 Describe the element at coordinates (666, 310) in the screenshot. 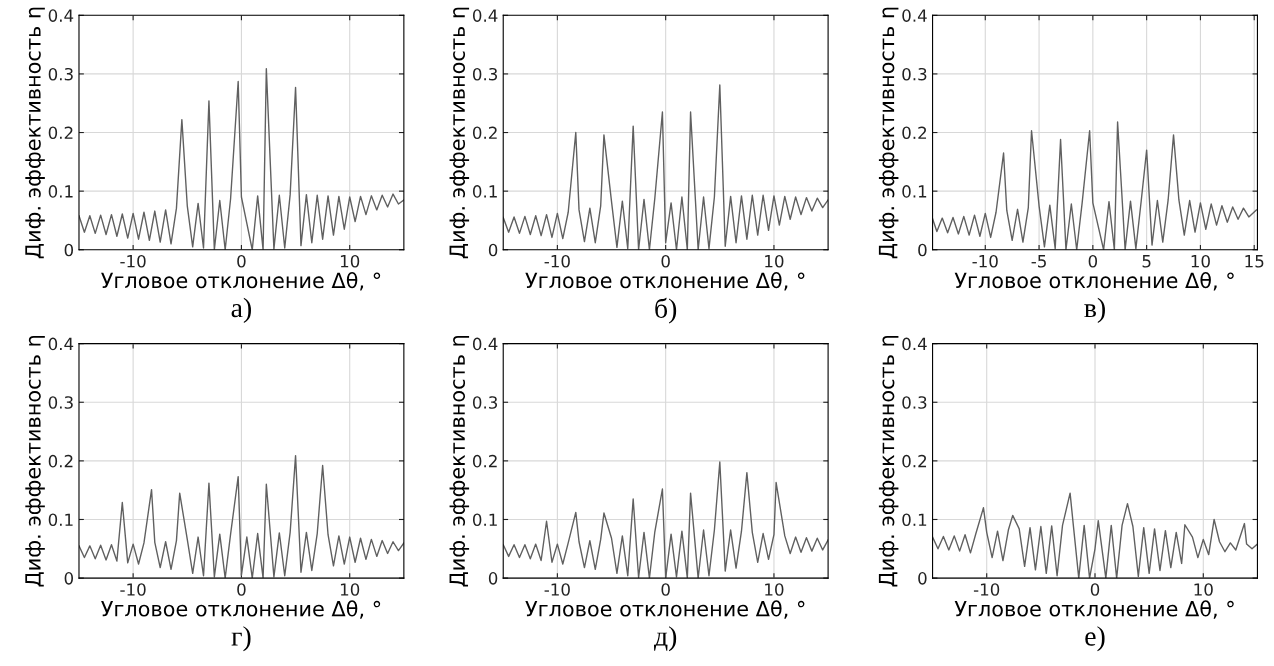

I see `text: б)` at that location.